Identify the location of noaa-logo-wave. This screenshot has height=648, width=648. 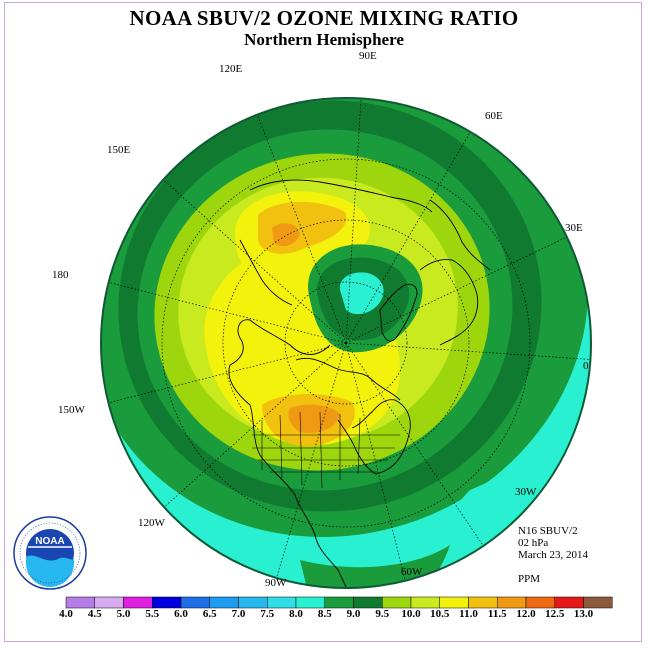
(50, 571).